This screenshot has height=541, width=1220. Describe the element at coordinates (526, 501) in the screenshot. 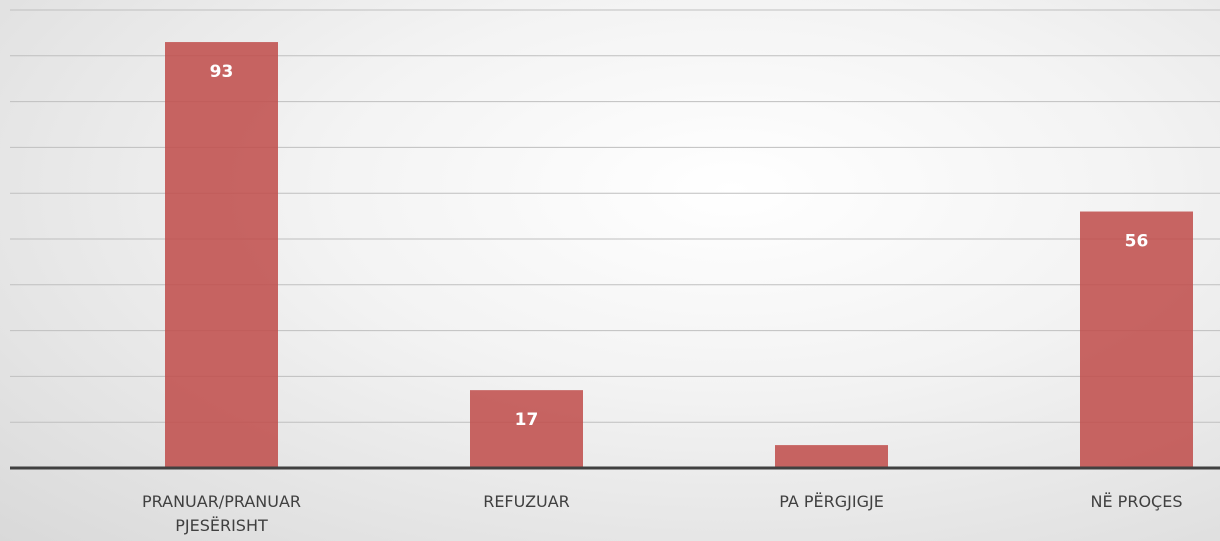

I see `x-tick-label: REFUZUAR` at that location.